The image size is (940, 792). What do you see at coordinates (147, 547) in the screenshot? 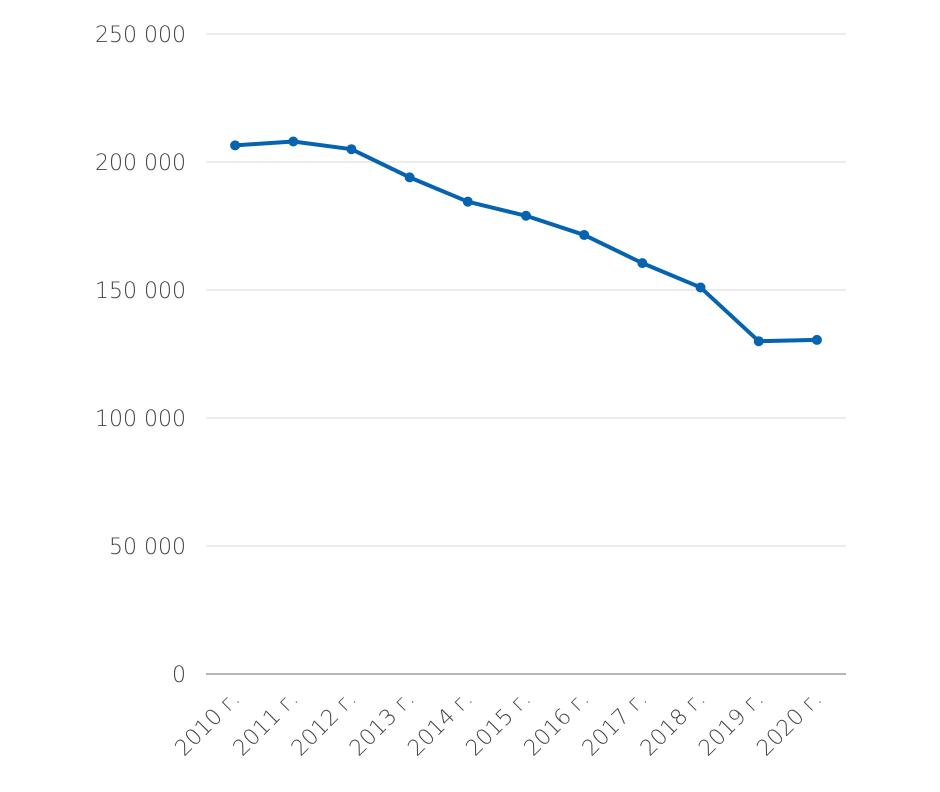
I see `y-tick-label: 50 000` at bounding box center [147, 547].